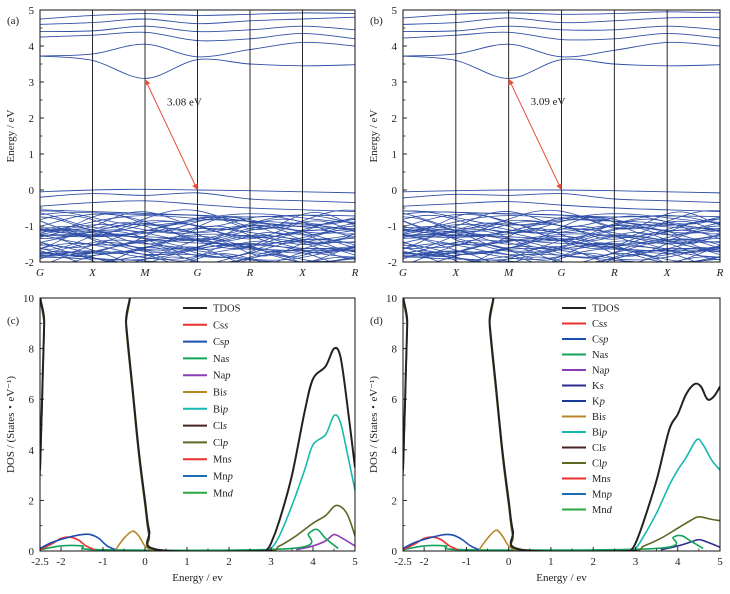  What do you see at coordinates (221, 342) in the screenshot?
I see `legend-entry: Csp` at bounding box center [221, 342].